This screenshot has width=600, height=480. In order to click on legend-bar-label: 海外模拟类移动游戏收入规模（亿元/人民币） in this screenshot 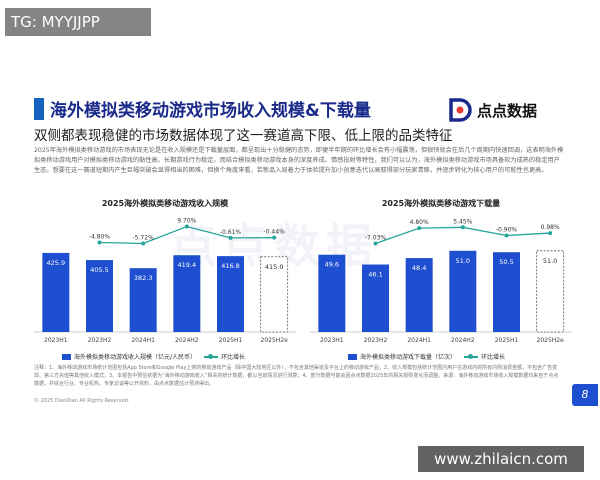, I will do `click(135, 357)`.